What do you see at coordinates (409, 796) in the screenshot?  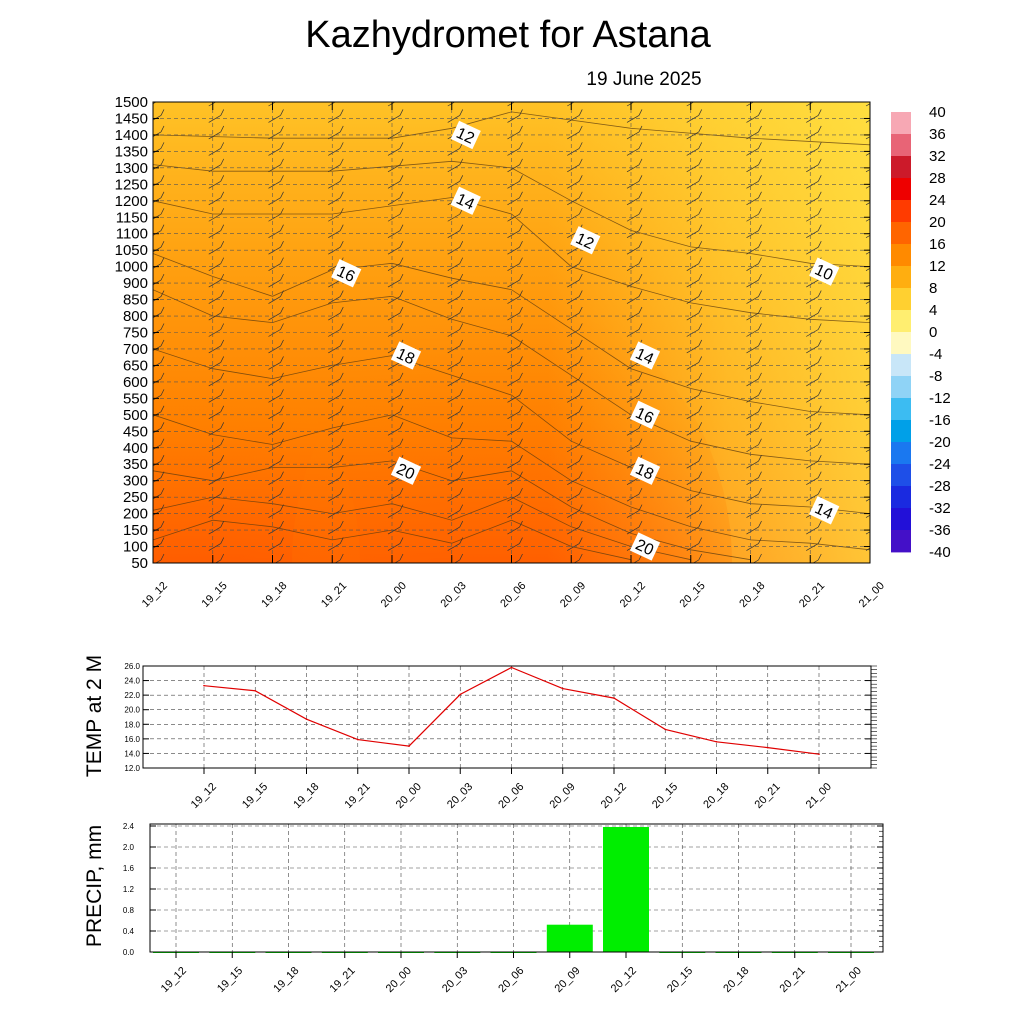 I see `temperature-x-tick-label: 20_00` at bounding box center [409, 796].